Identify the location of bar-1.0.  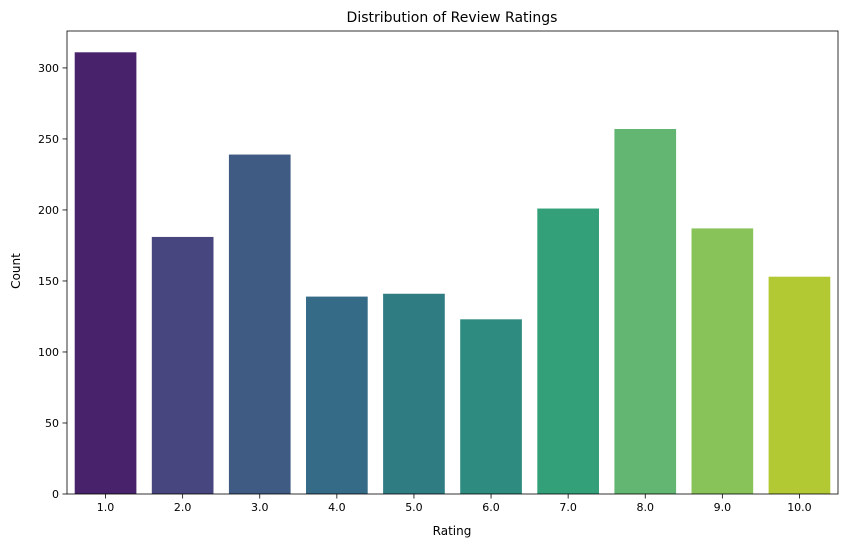
(105, 273).